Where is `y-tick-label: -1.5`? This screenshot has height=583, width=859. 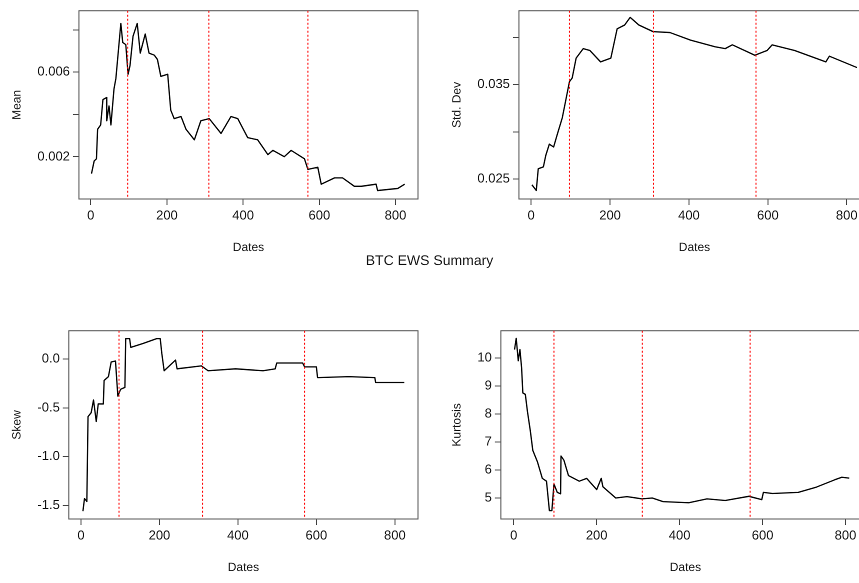 y-tick-label: -1.5 is located at coordinates (48, 504).